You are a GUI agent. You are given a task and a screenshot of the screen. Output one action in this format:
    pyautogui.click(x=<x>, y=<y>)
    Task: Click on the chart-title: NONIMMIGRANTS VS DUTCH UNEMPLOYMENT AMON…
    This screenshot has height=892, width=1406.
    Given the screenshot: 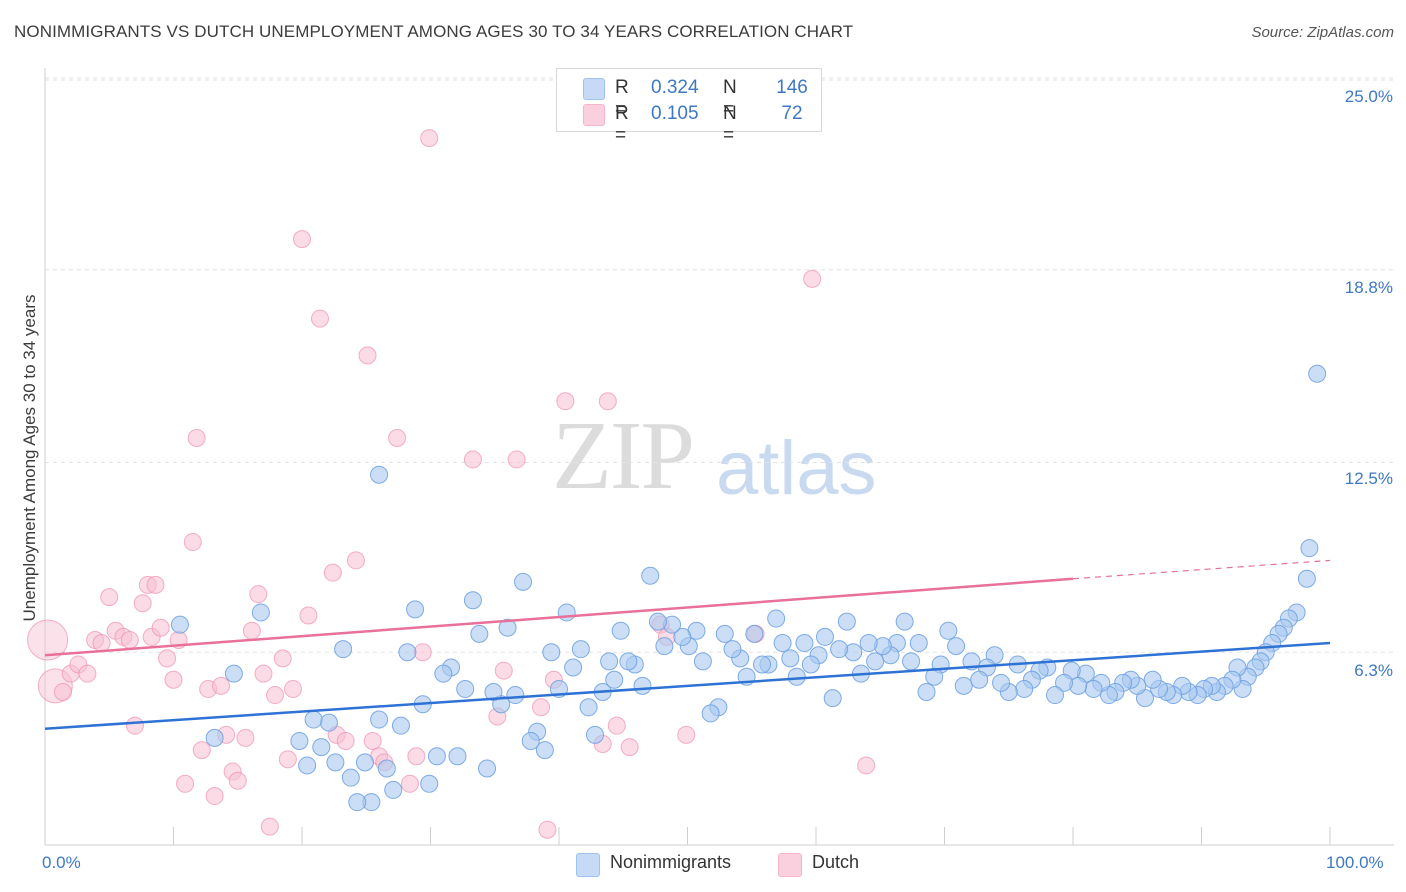 What is the action you would take?
    pyautogui.click(x=434, y=31)
    